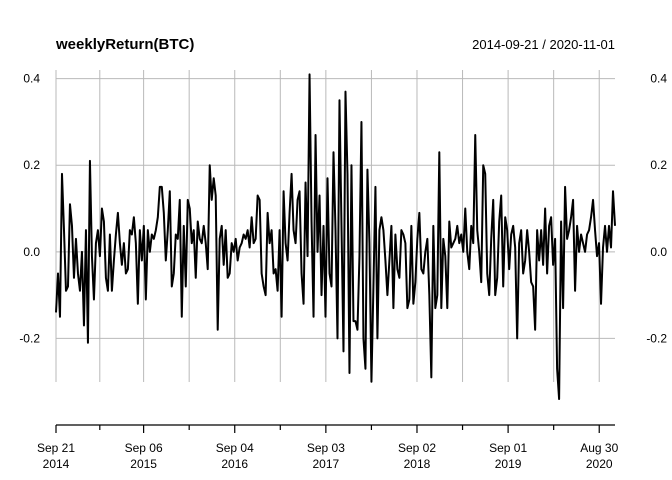 The image size is (672, 480). Describe the element at coordinates (508, 448) in the screenshot. I see `x-tick-label: Sep 01` at that location.